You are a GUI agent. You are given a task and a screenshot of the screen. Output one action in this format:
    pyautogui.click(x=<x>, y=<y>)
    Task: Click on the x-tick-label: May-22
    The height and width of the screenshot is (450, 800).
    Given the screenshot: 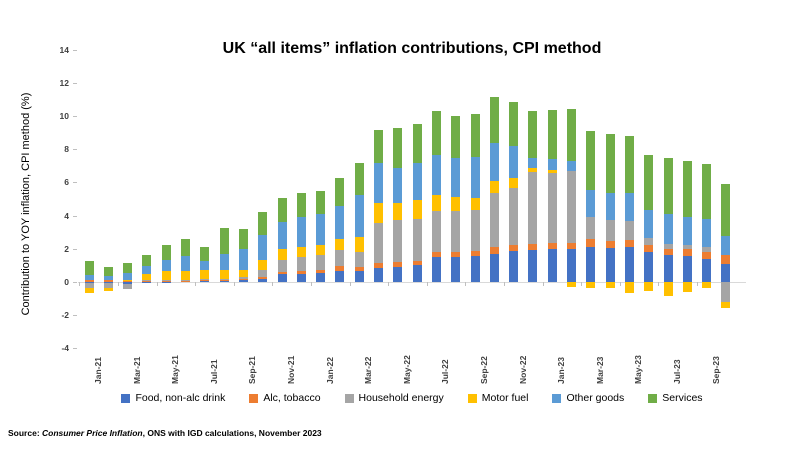 What is the action you would take?
    pyautogui.click(x=406, y=369)
    